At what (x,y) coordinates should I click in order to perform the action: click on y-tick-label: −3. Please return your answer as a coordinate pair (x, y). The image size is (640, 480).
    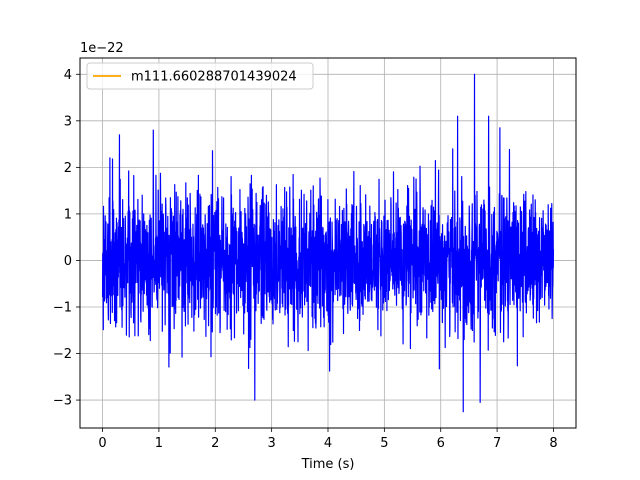
    Looking at the image, I should click on (62, 401).